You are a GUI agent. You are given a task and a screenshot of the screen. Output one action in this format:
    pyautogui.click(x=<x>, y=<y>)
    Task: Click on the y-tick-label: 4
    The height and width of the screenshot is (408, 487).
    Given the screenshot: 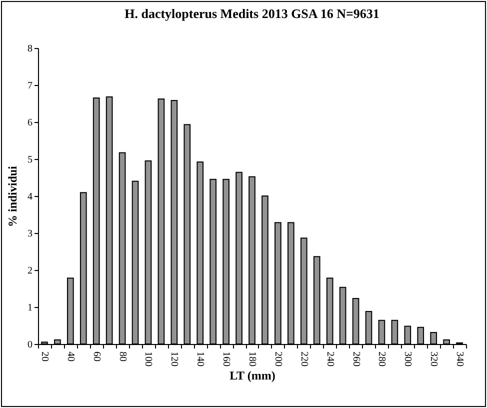 What is the action you would take?
    pyautogui.click(x=30, y=197)
    